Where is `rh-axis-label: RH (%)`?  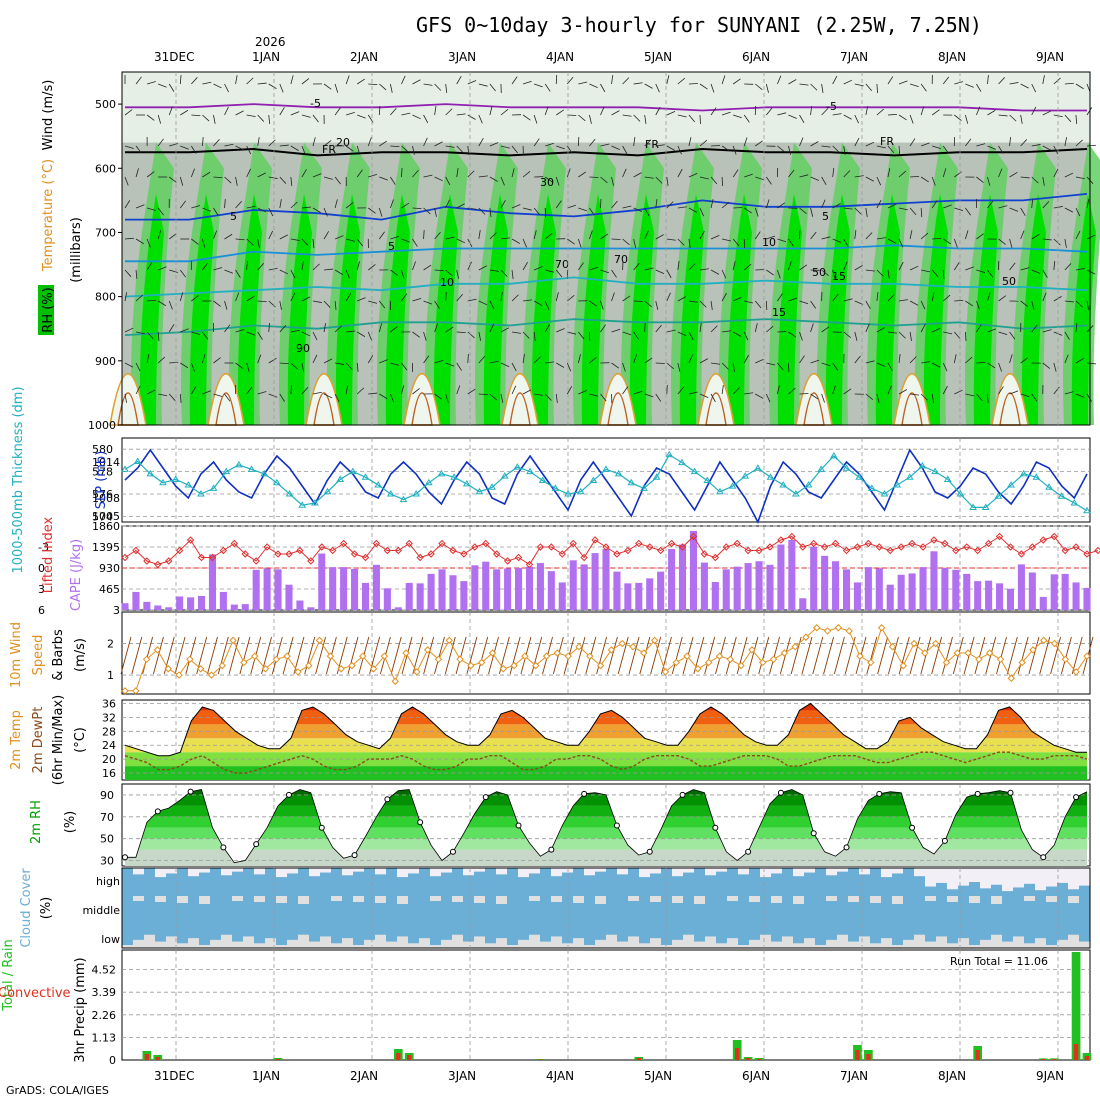 rh-axis-label: RH (%) is located at coordinates (48, 309).